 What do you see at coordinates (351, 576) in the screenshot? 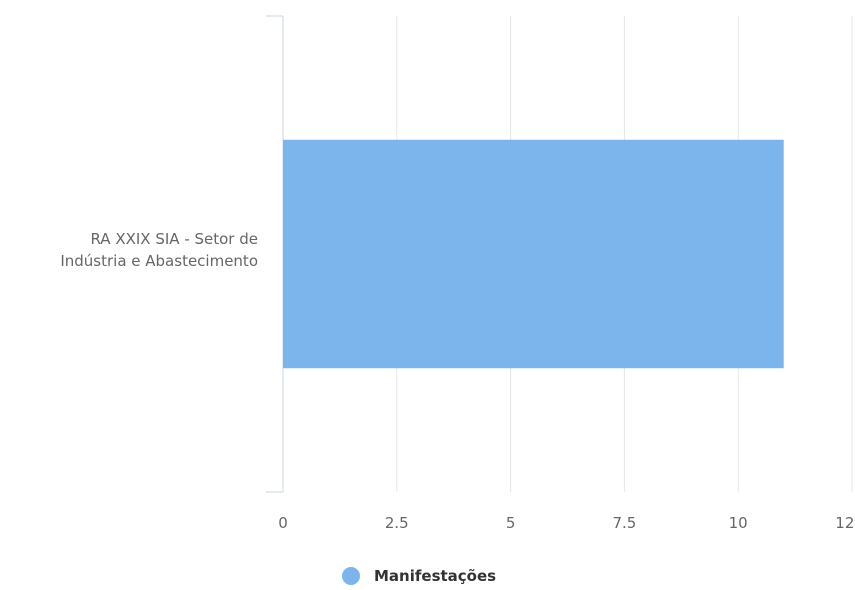
I see `legend-symbol` at bounding box center [351, 576].